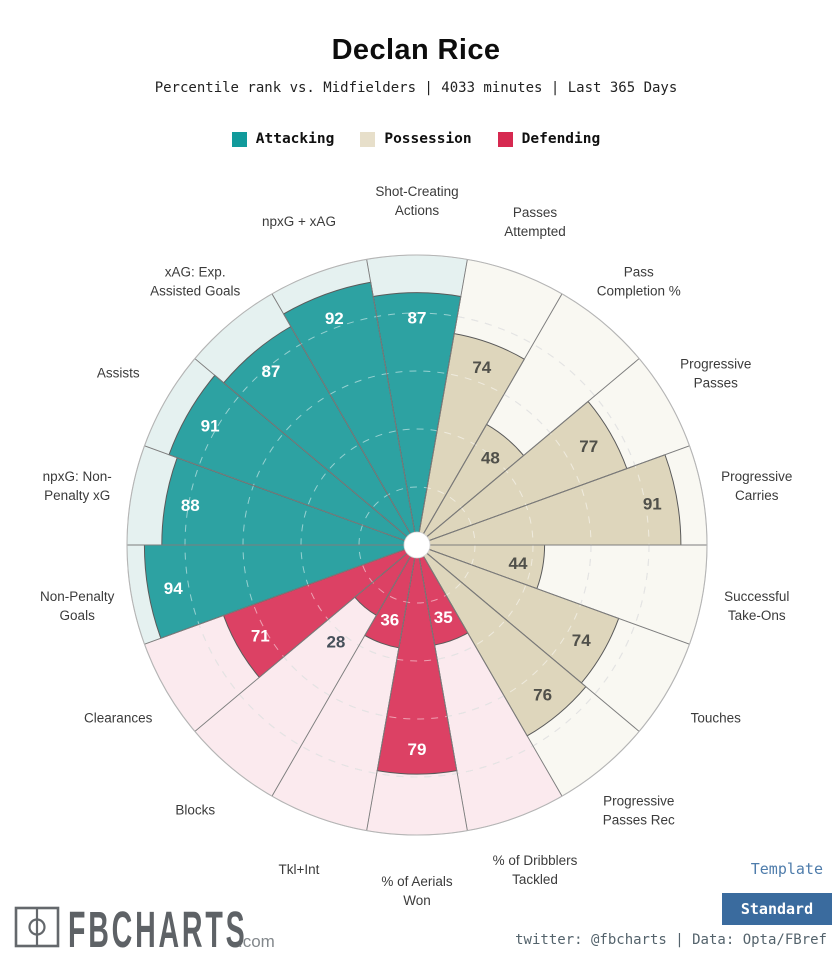 The image size is (832, 957). Describe the element at coordinates (715, 374) in the screenshot. I see `category-label: Progressive Passes` at that location.